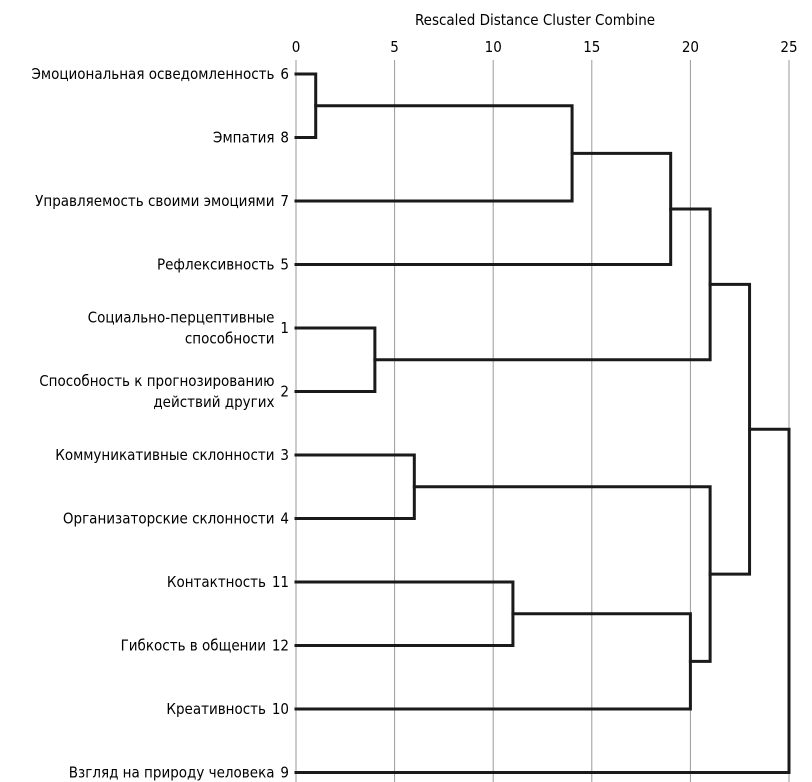  Describe the element at coordinates (535, 20) in the screenshot. I see `chart-title: Rescaled Distance Cluster Combine` at that location.